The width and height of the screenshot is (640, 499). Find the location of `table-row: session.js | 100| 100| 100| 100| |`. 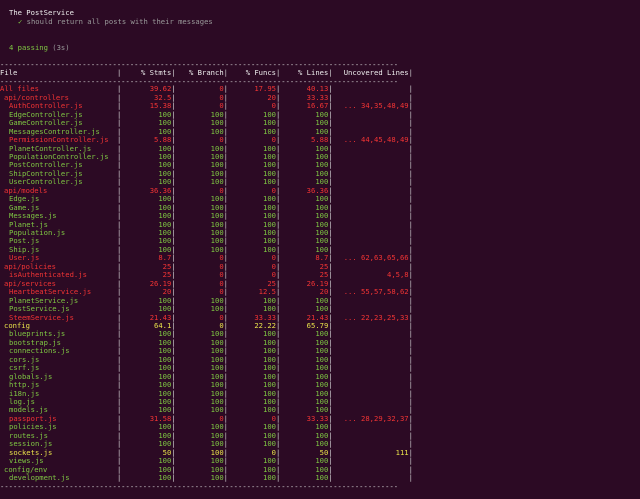

table-row: session.js | 100| 100| 100| 100| | is located at coordinates (206, 443).